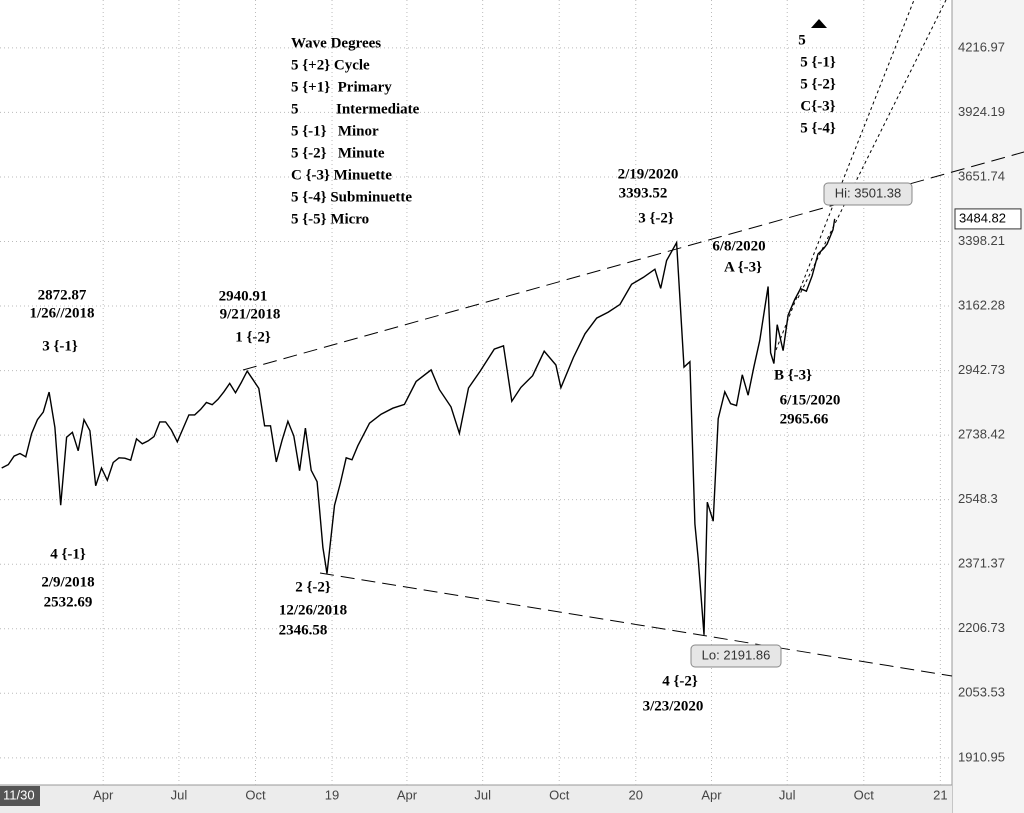 The image size is (1024, 813). I want to click on annotation: 4 {-1}, so click(68, 554).